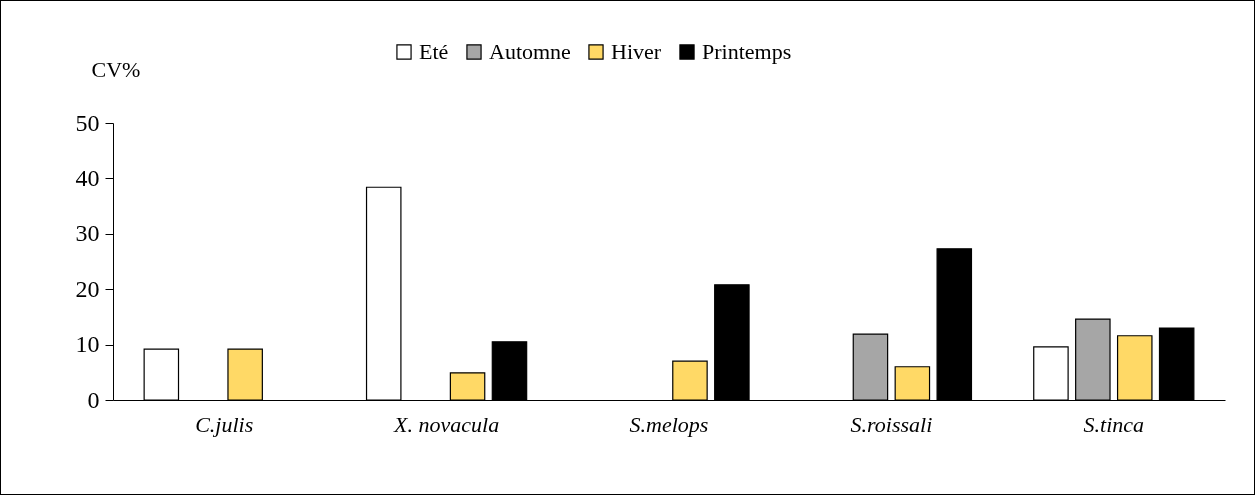  I want to click on legend-label: Hiver, so click(636, 51).